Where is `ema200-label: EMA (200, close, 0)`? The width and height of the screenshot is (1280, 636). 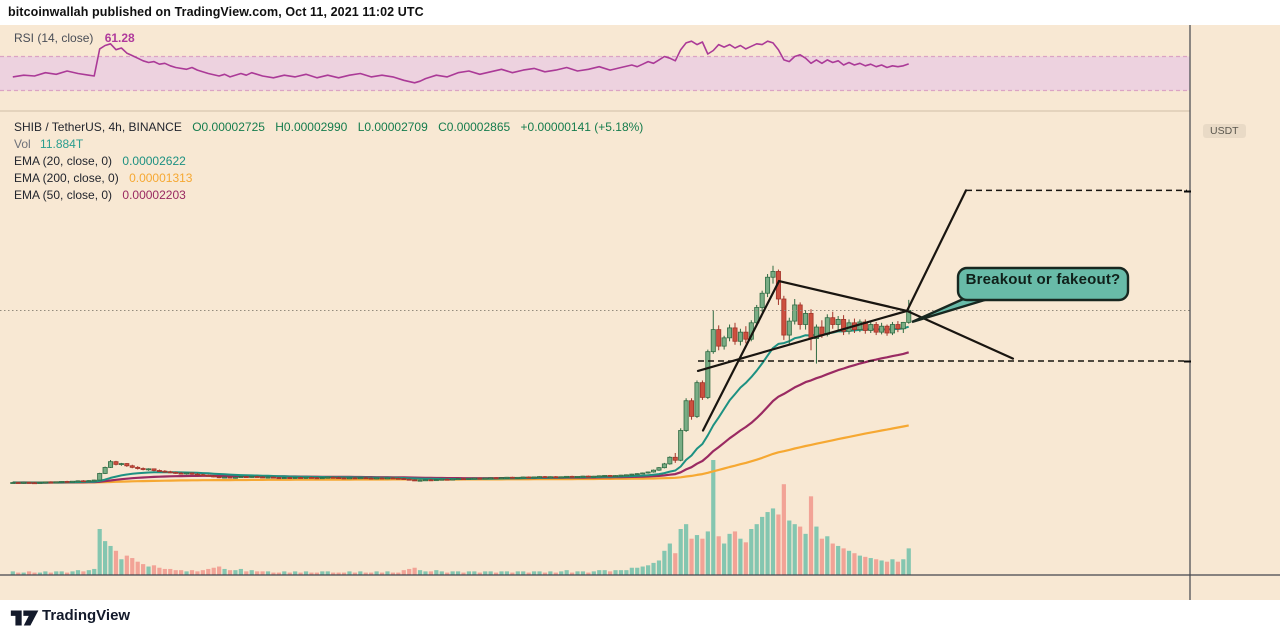
ema200-label: EMA (200, close, 0) is located at coordinates (66, 178).